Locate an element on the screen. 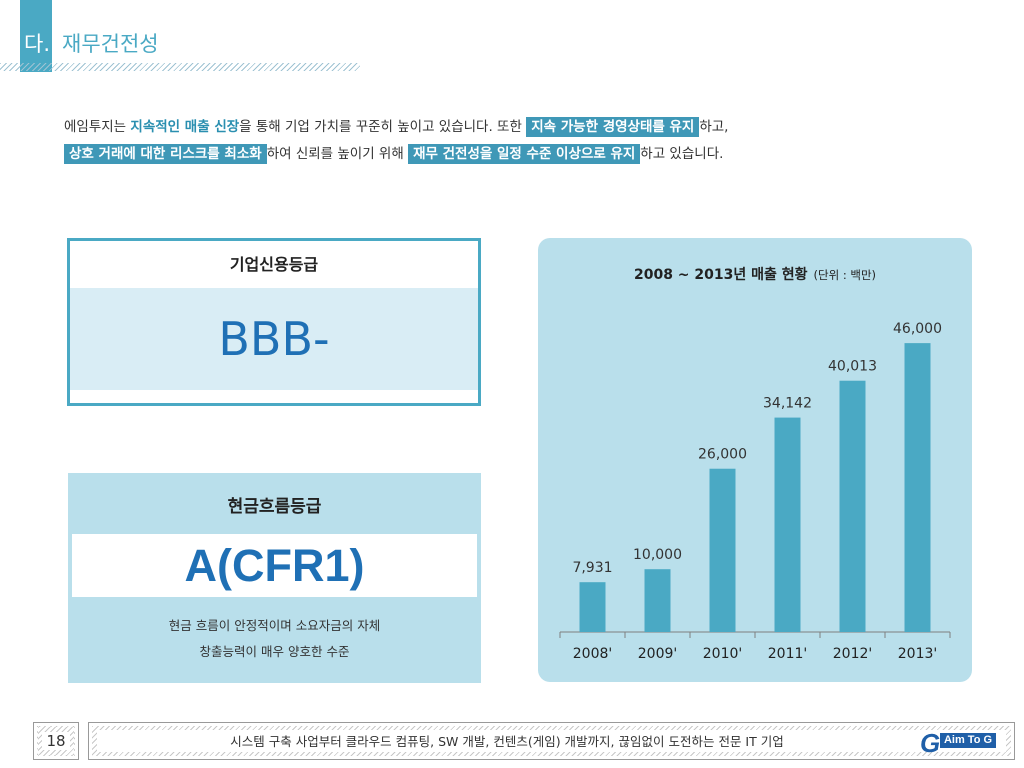 This screenshot has height=768, width=1024. logo-mark: G is located at coordinates (930, 743).